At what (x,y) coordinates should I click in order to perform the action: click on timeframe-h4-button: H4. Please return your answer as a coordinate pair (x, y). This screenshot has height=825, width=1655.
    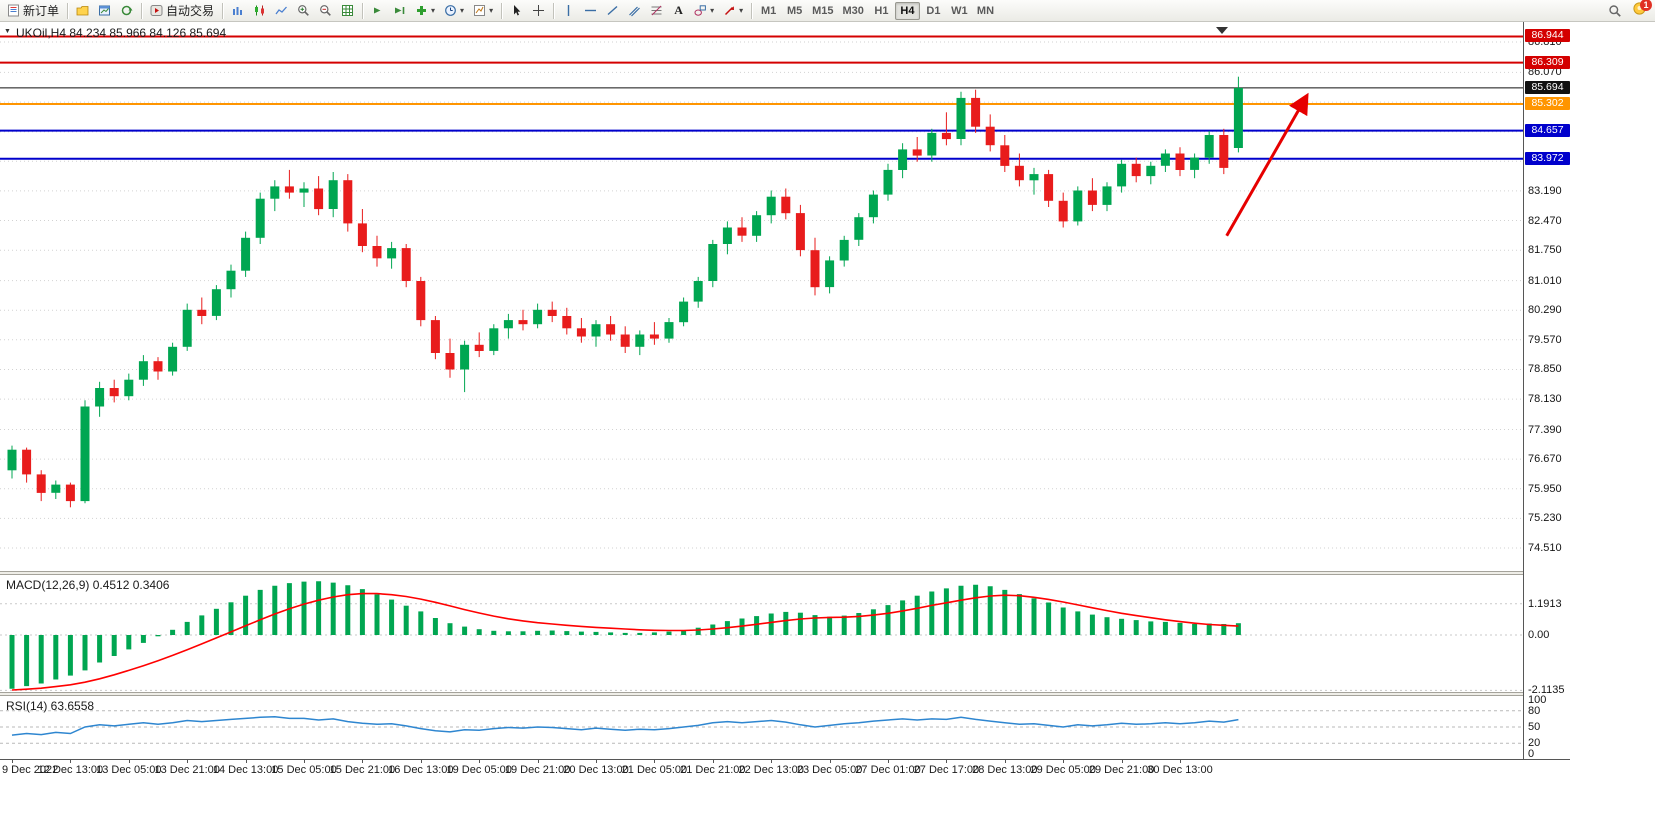
    Looking at the image, I should click on (907, 10).